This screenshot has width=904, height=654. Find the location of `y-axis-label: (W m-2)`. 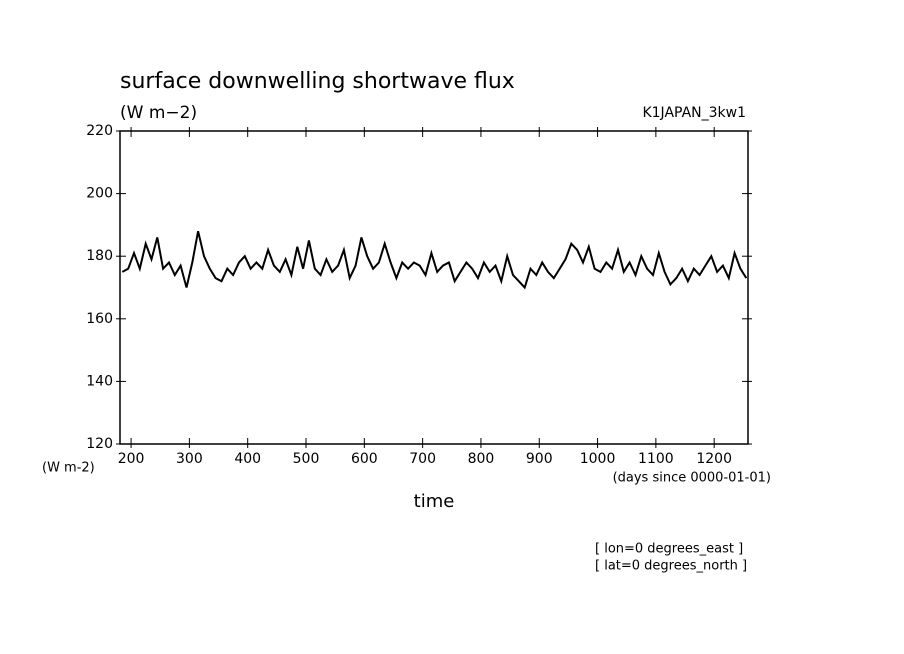

y-axis-label: (W m-2) is located at coordinates (68, 468).